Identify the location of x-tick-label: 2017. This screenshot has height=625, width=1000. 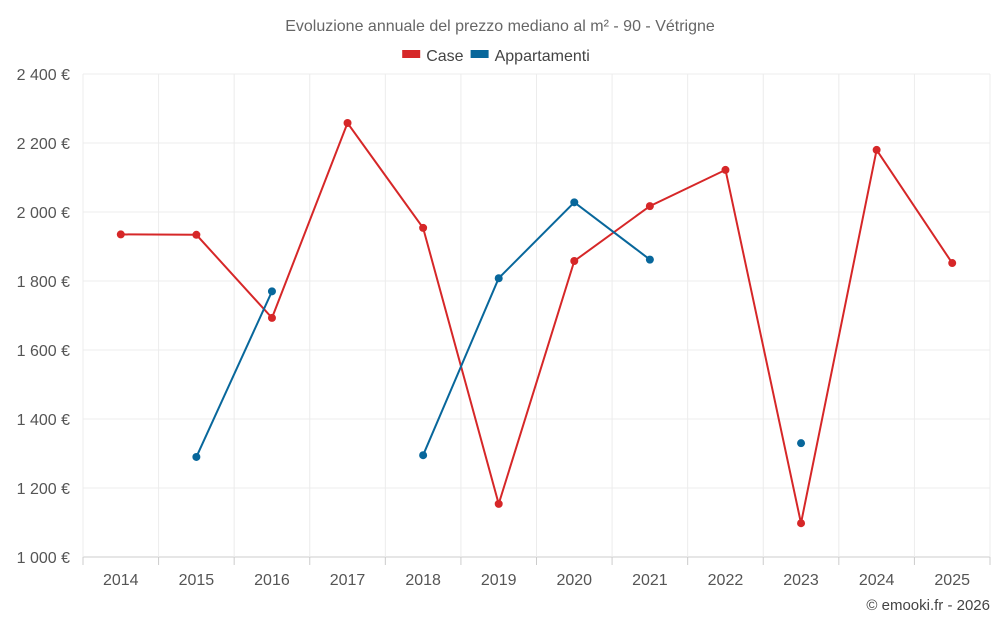
(348, 580).